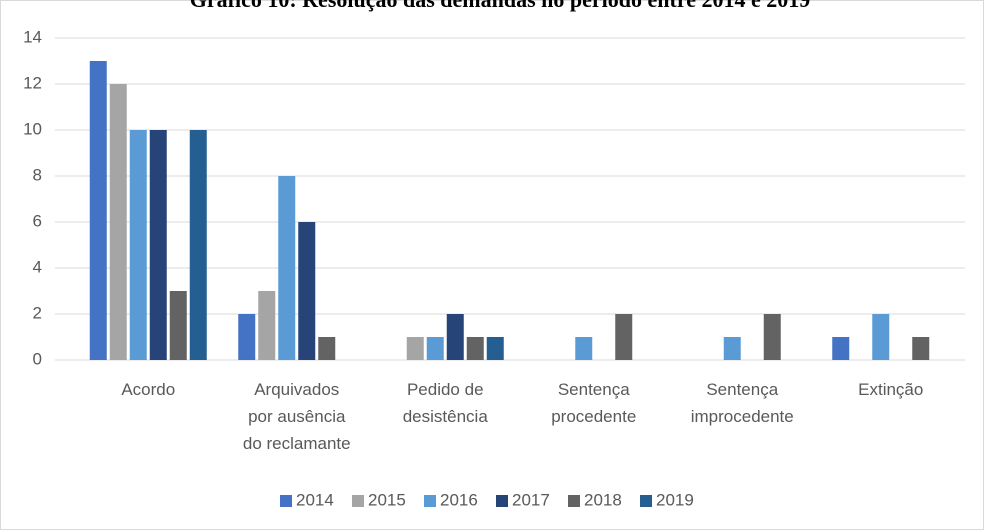  Describe the element at coordinates (387, 499) in the screenshot. I see `legend-label: 2015` at that location.